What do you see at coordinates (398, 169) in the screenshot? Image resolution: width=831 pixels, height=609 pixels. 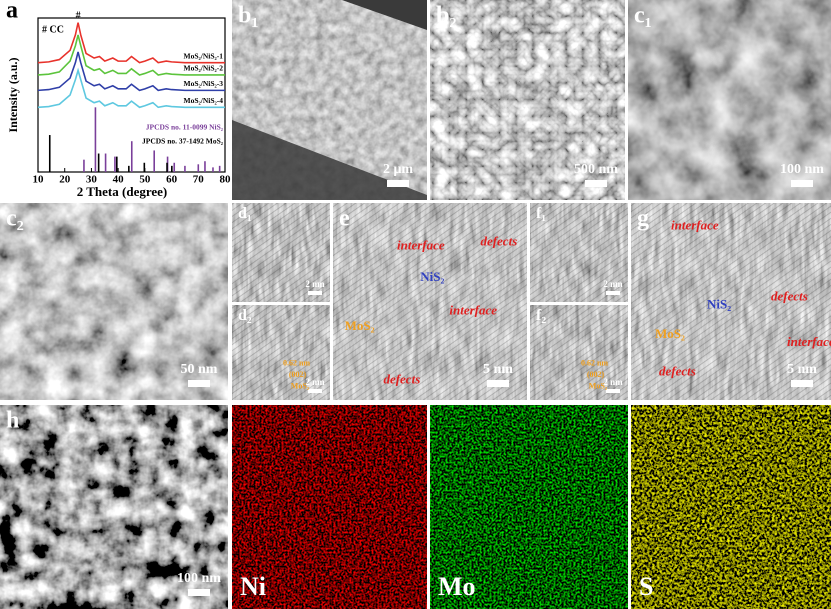 I see `scale-bar-label: 2 μm` at bounding box center [398, 169].